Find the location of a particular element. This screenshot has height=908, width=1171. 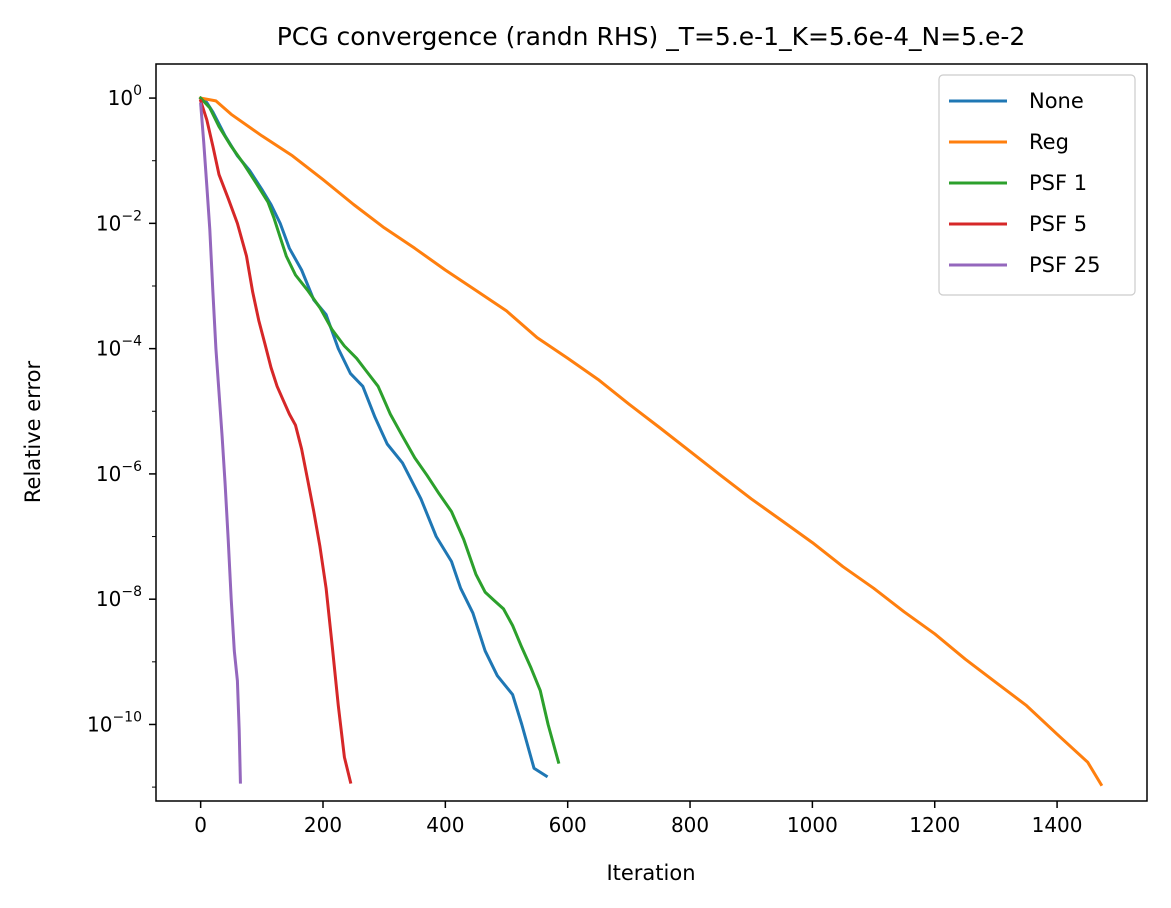

y-axis-label: Relative error is located at coordinates (33, 432).